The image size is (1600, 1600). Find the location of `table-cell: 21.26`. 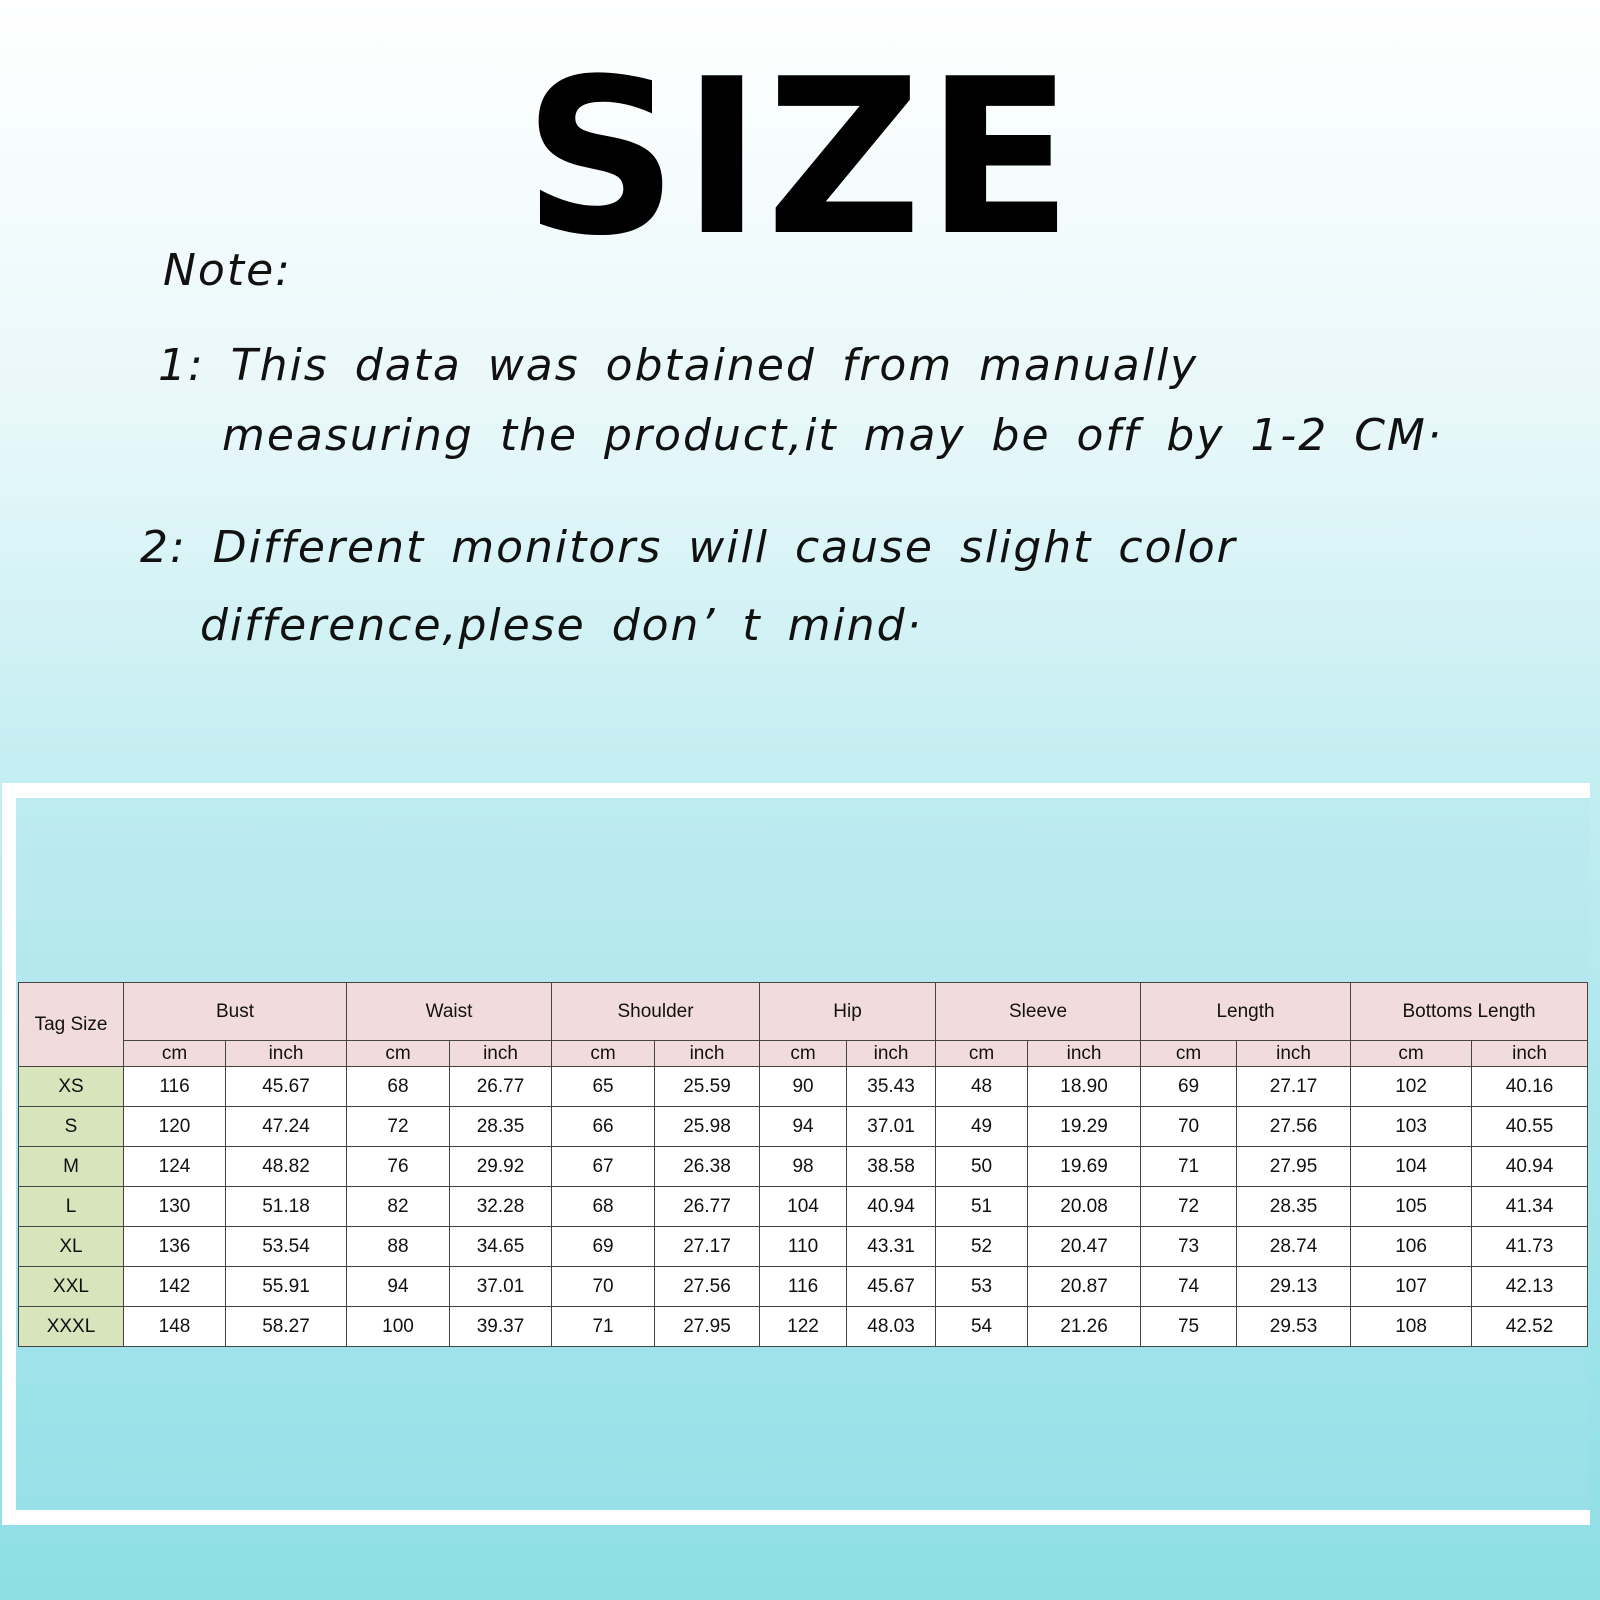

table-cell: 21.26 is located at coordinates (1084, 1326).